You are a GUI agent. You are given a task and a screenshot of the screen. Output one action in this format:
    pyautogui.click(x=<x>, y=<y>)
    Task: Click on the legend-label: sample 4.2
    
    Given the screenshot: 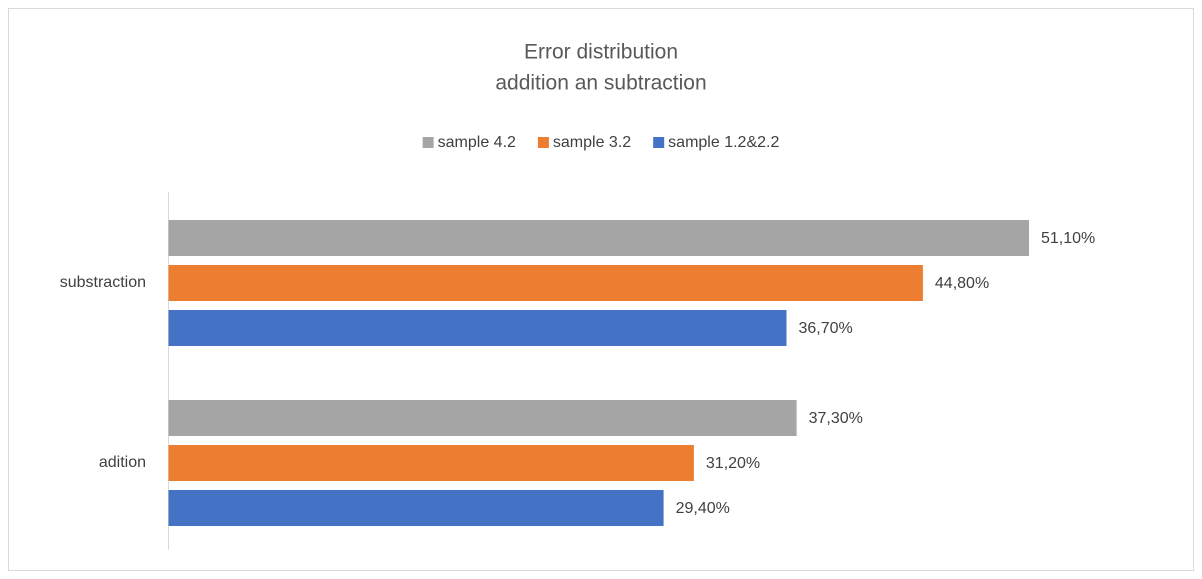 What is the action you would take?
    pyautogui.click(x=477, y=142)
    